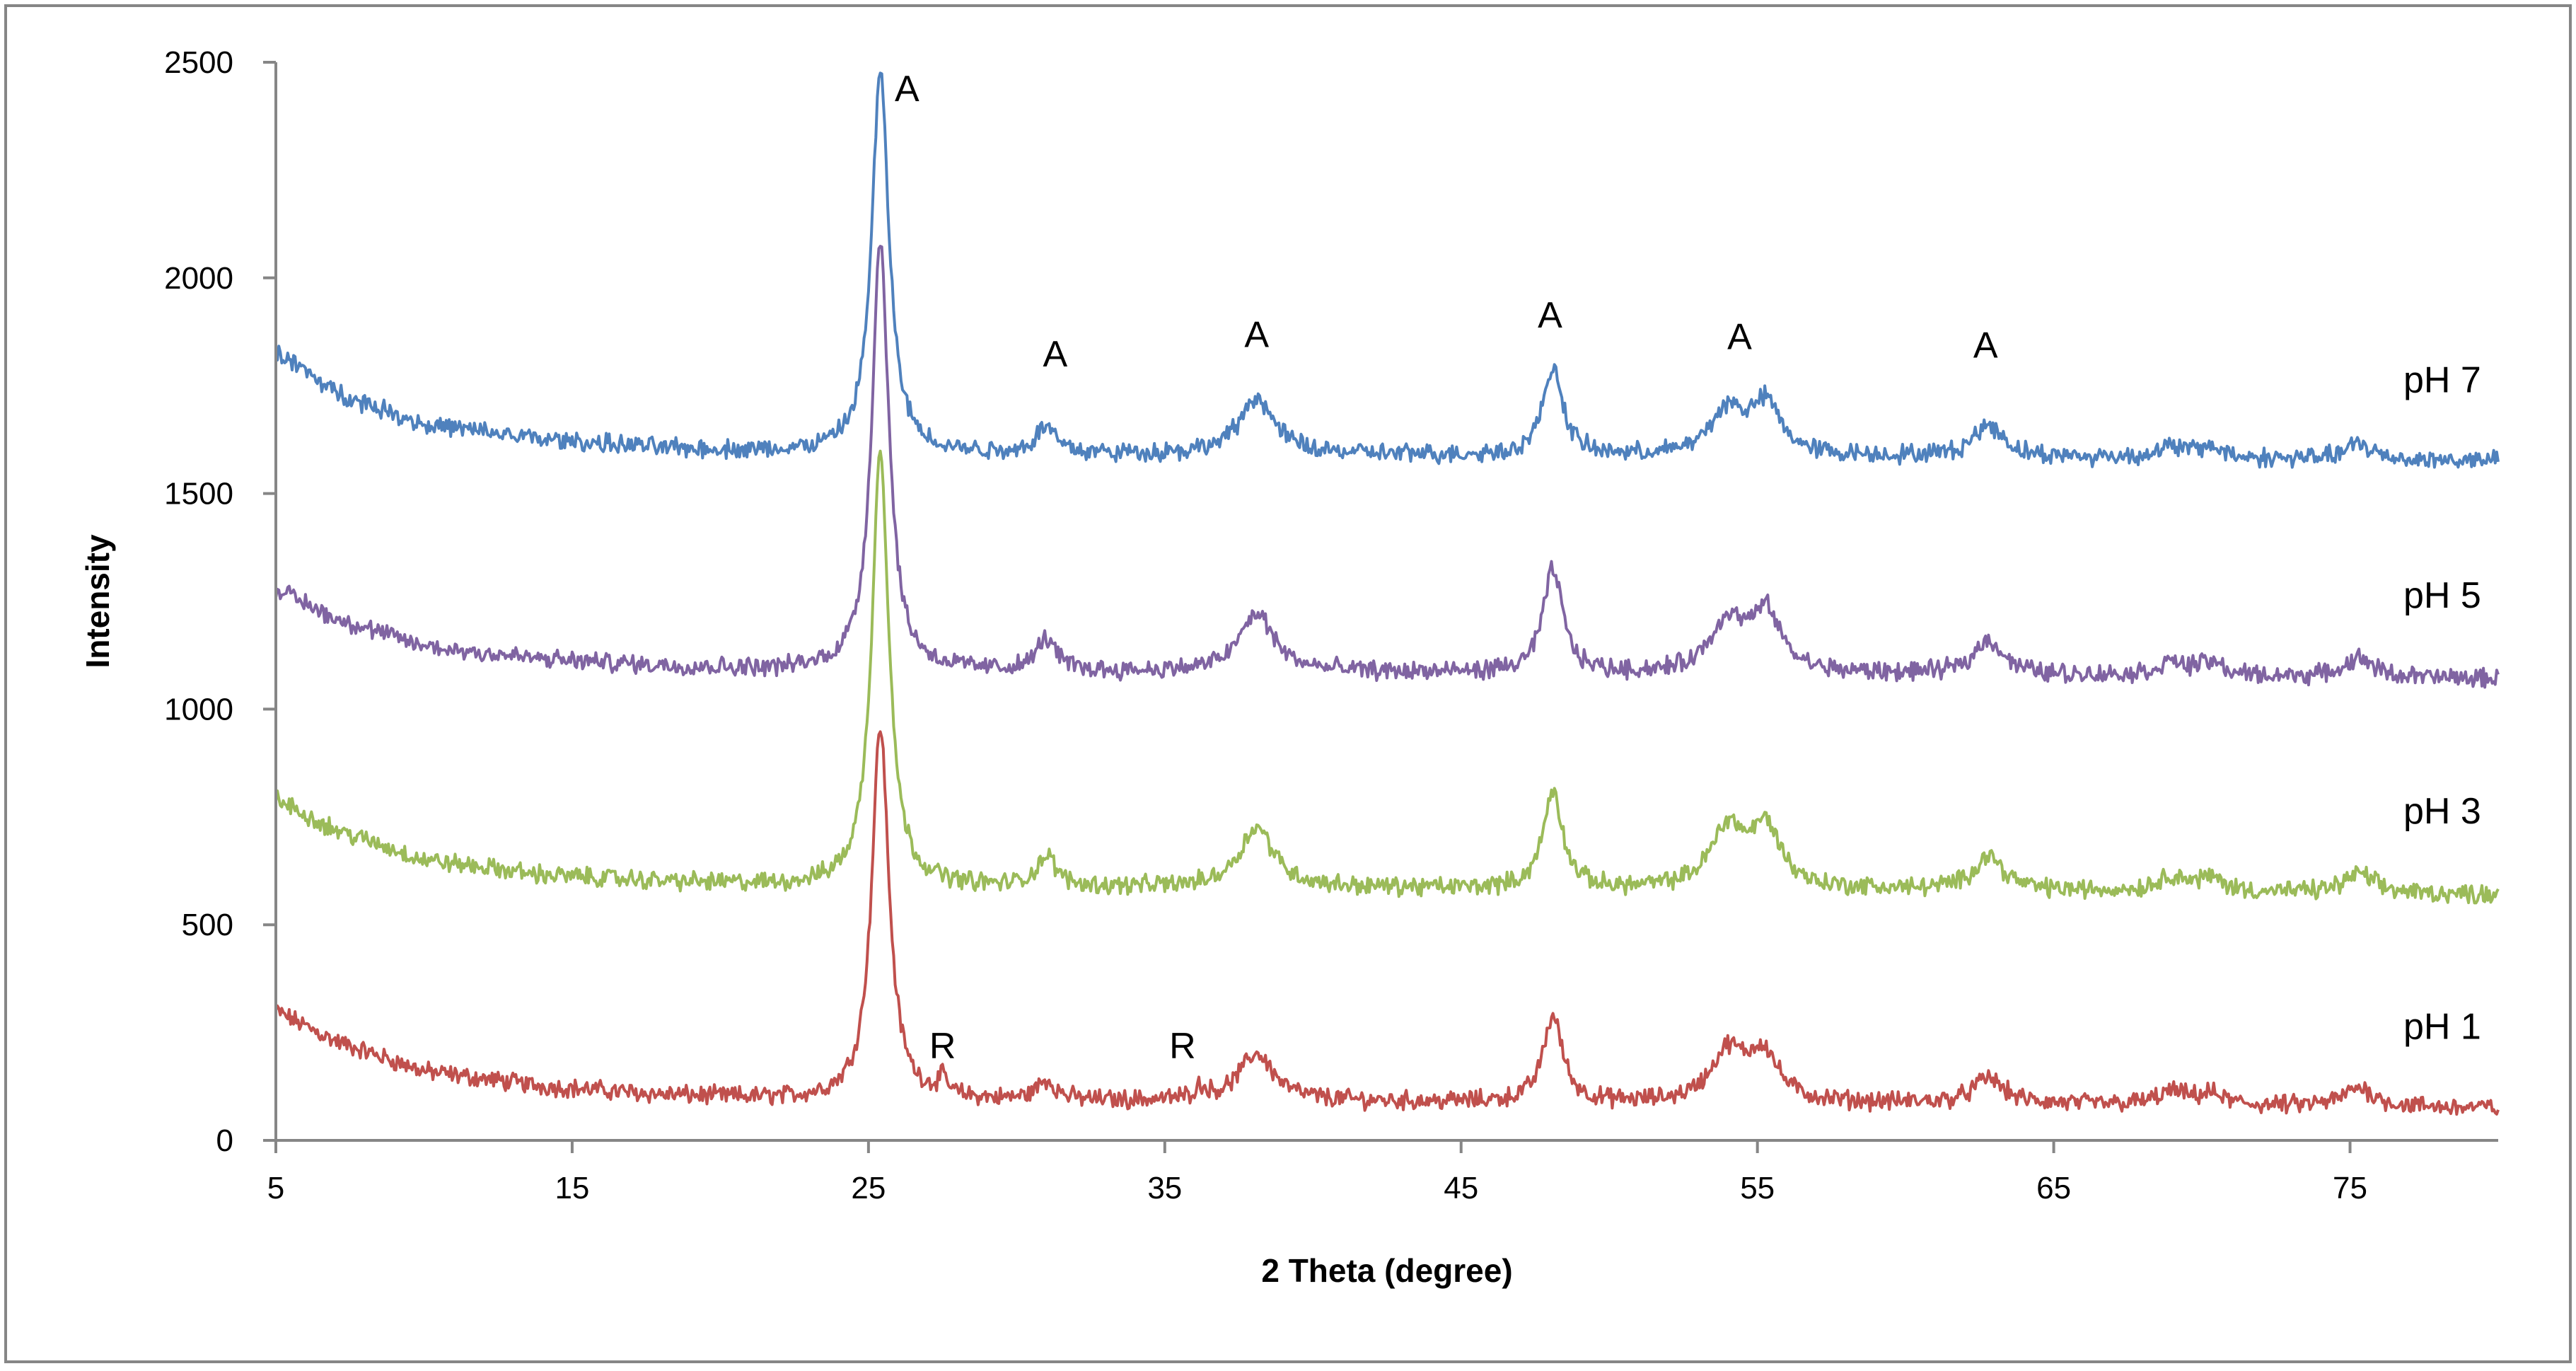 This screenshot has width=2576, height=1371. What do you see at coordinates (2442, 703) in the screenshot?
I see `series-labels: pH 1 pH 3 pH 5 pH 7` at bounding box center [2442, 703].